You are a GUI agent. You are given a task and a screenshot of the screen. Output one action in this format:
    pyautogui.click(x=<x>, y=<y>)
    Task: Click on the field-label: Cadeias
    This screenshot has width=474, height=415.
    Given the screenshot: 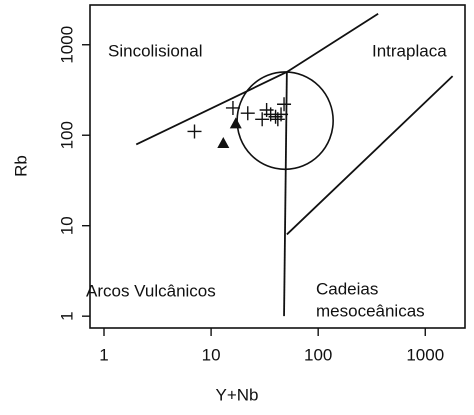 What is the action you would take?
    pyautogui.click(x=347, y=288)
    